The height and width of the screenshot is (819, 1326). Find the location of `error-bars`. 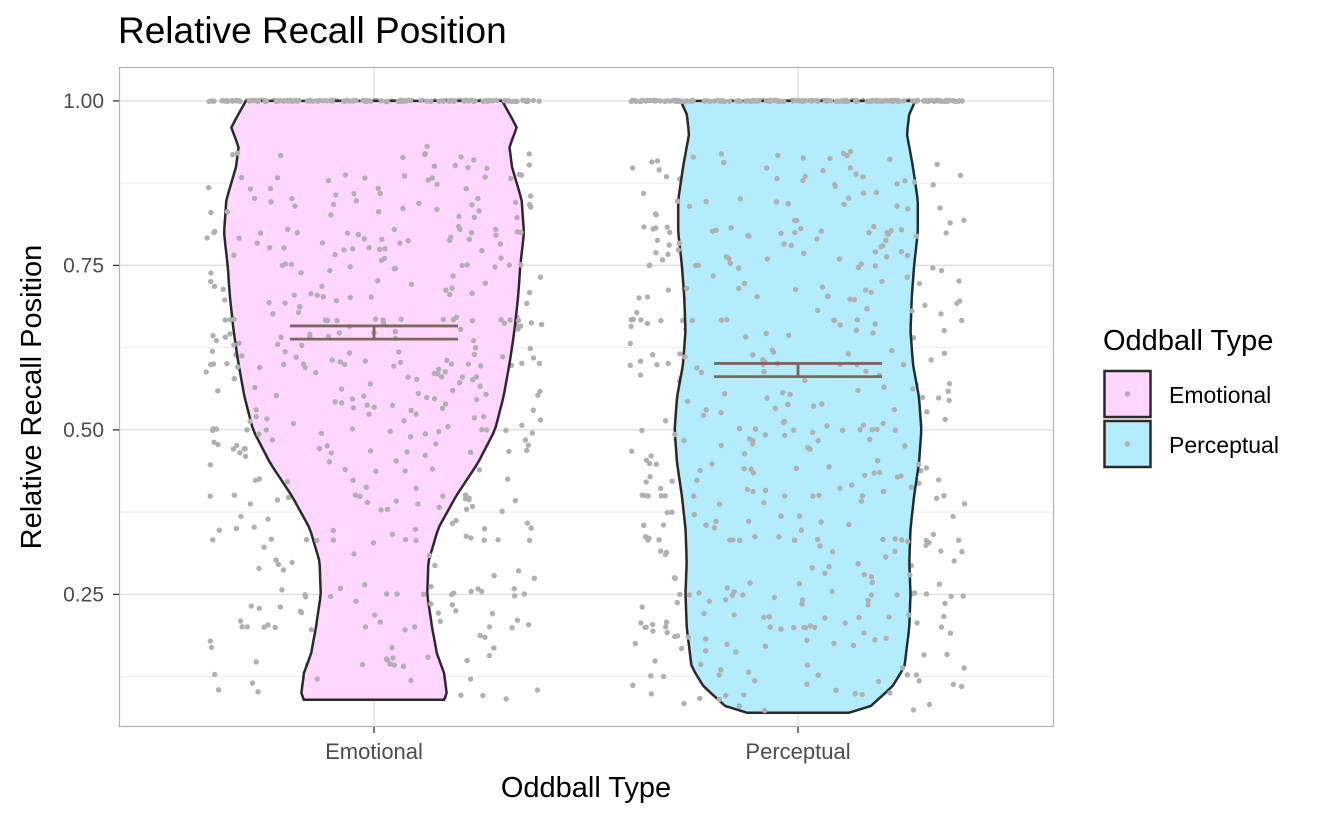

error-bars is located at coordinates (586, 351).